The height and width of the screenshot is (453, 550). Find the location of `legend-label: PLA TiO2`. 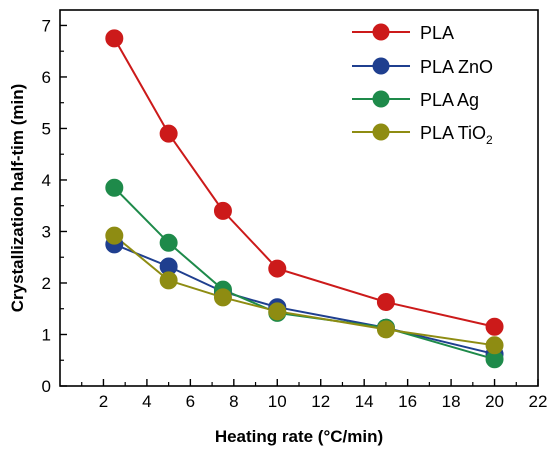

legend-label: PLA TiO2 is located at coordinates (456, 135).